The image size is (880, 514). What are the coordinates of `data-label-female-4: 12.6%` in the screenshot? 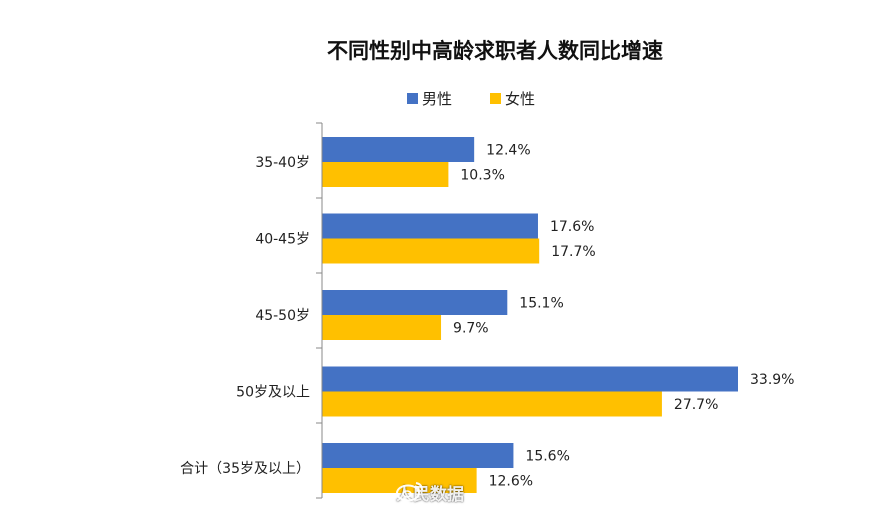 It's located at (511, 482).